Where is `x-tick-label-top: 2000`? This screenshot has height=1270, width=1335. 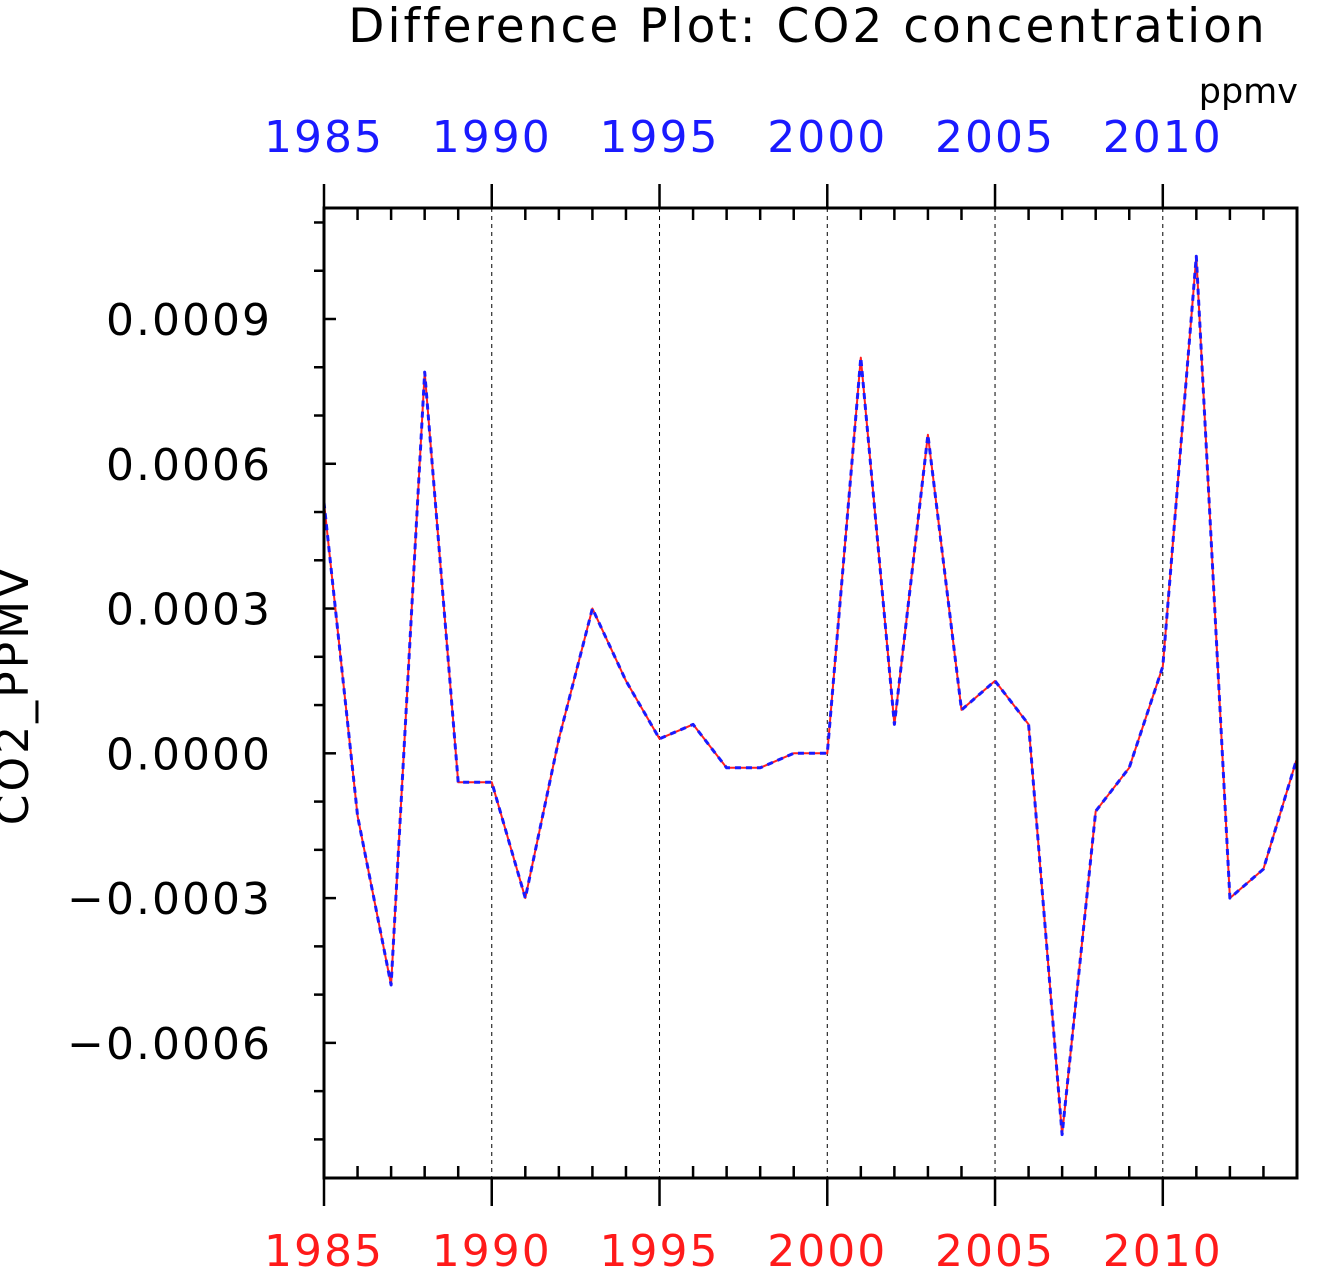 x-tick-label-top: 2000 is located at coordinates (827, 137).